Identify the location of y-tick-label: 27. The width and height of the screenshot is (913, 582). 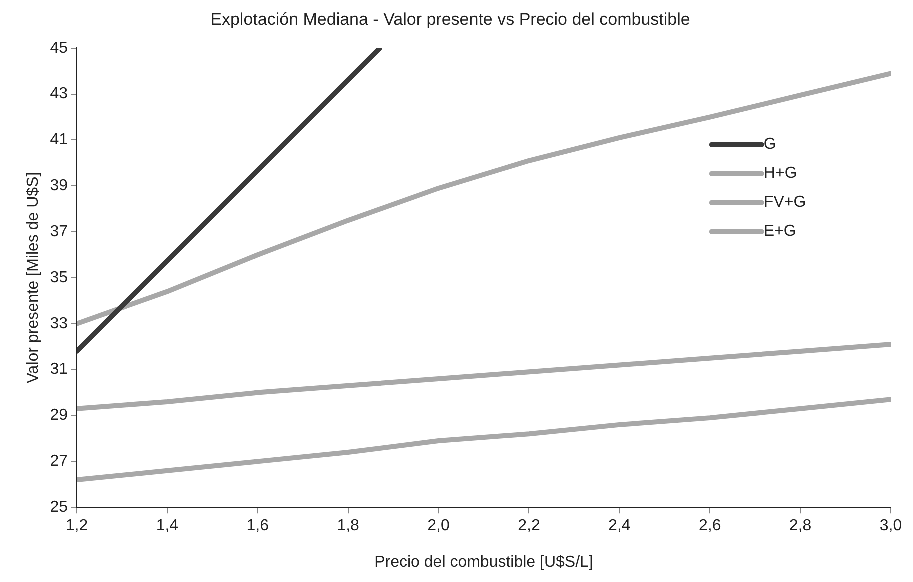
(59, 461).